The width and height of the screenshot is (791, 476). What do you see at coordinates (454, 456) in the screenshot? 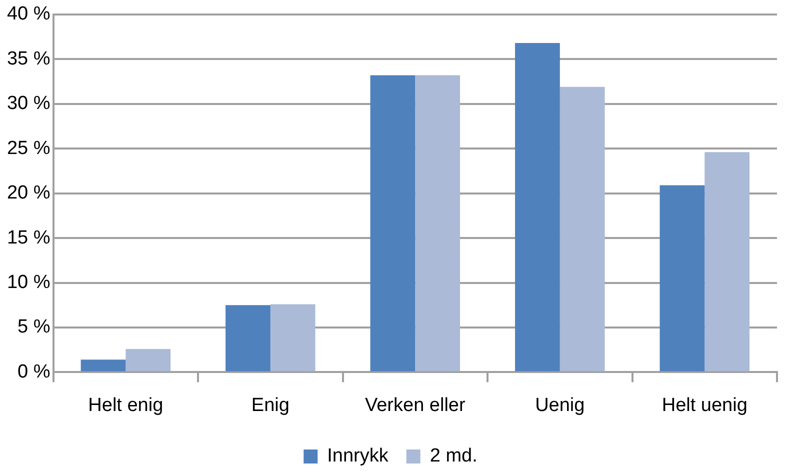
I see `legend-label: 2 md.` at bounding box center [454, 456].